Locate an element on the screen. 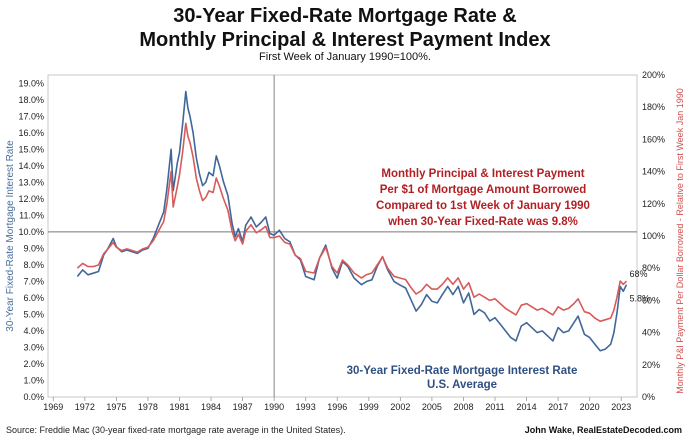 The height and width of the screenshot is (440, 690). y-left-tick-label: 3.0% is located at coordinates (33, 347).